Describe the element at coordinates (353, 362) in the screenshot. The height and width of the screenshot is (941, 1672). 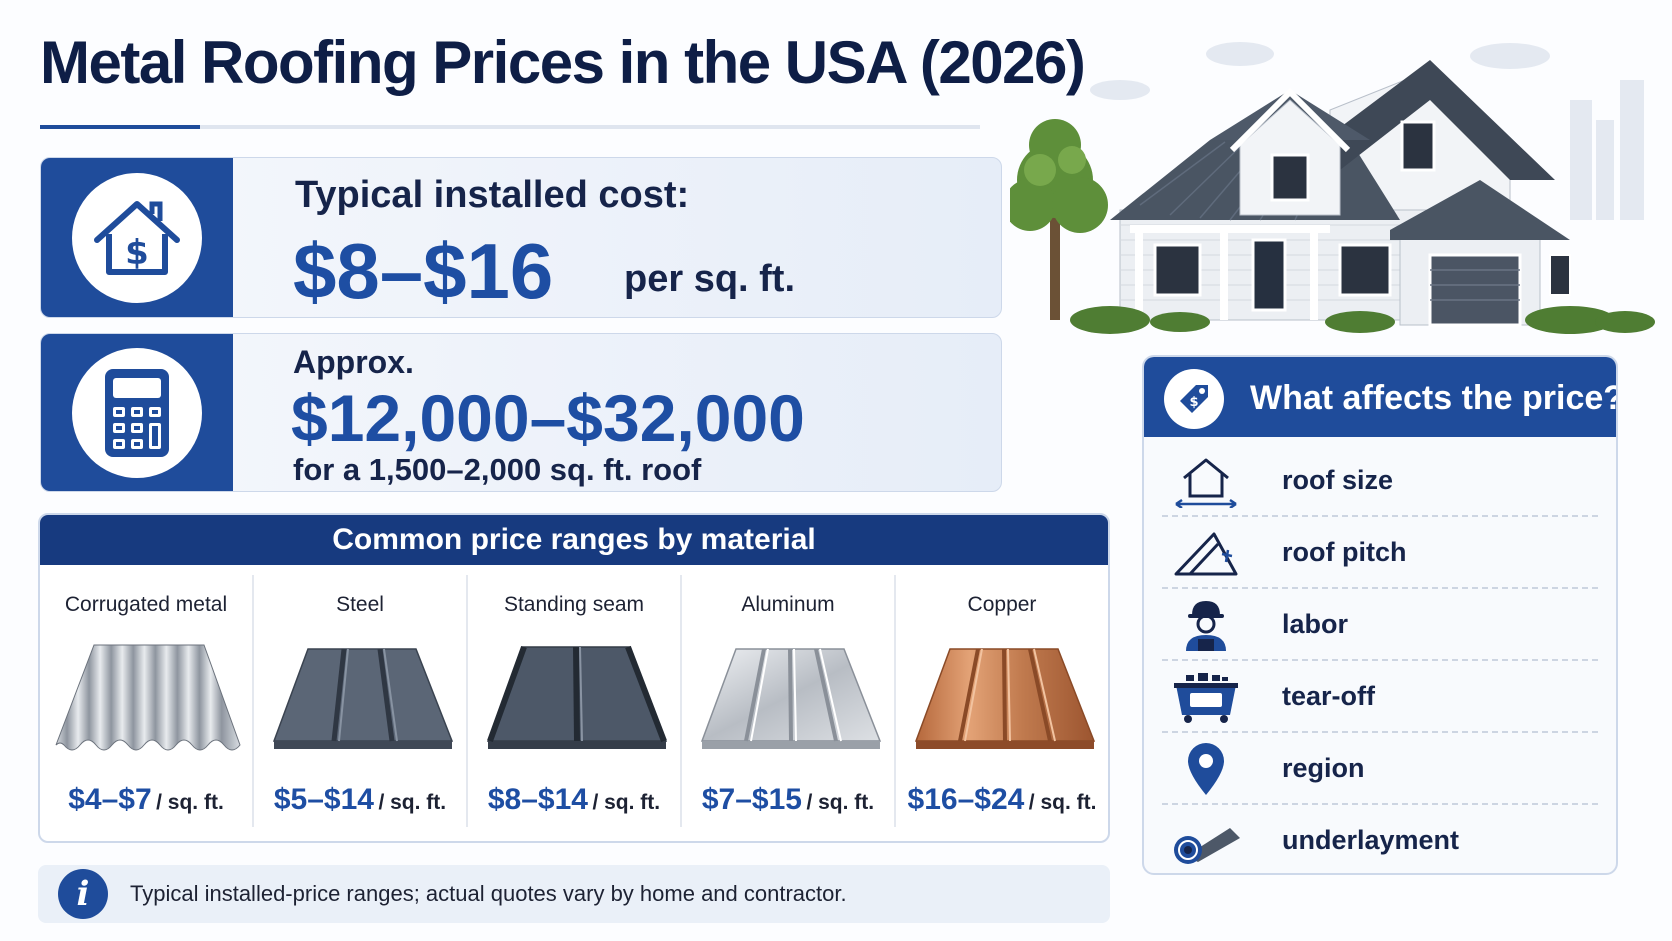
I see `total-cost-label: Approx.` at that location.